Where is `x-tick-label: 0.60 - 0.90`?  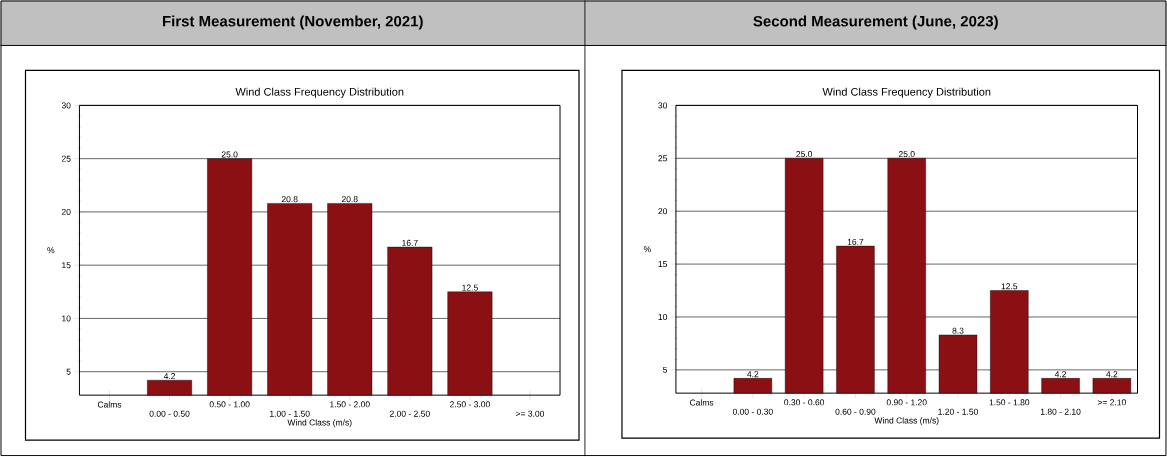 x-tick-label: 0.60 - 0.90 is located at coordinates (855, 411).